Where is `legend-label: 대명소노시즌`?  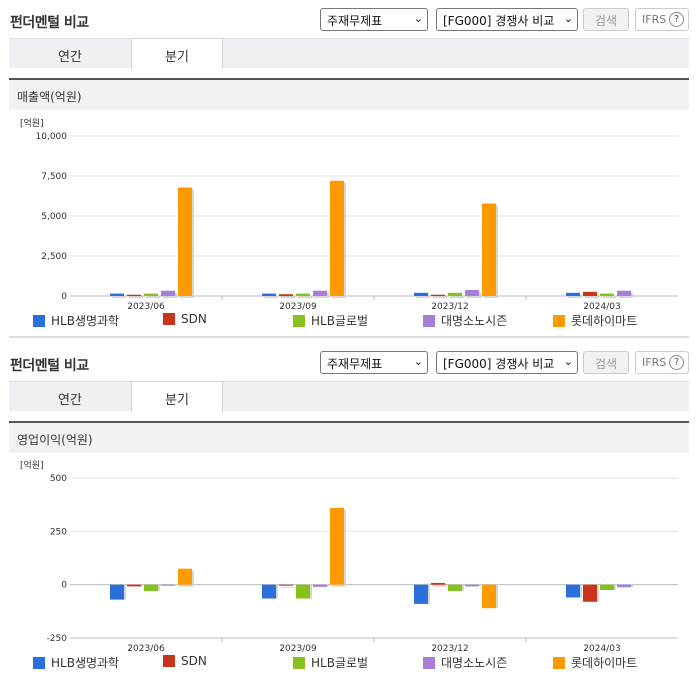 legend-label: 대명소노시즌 is located at coordinates (474, 663).